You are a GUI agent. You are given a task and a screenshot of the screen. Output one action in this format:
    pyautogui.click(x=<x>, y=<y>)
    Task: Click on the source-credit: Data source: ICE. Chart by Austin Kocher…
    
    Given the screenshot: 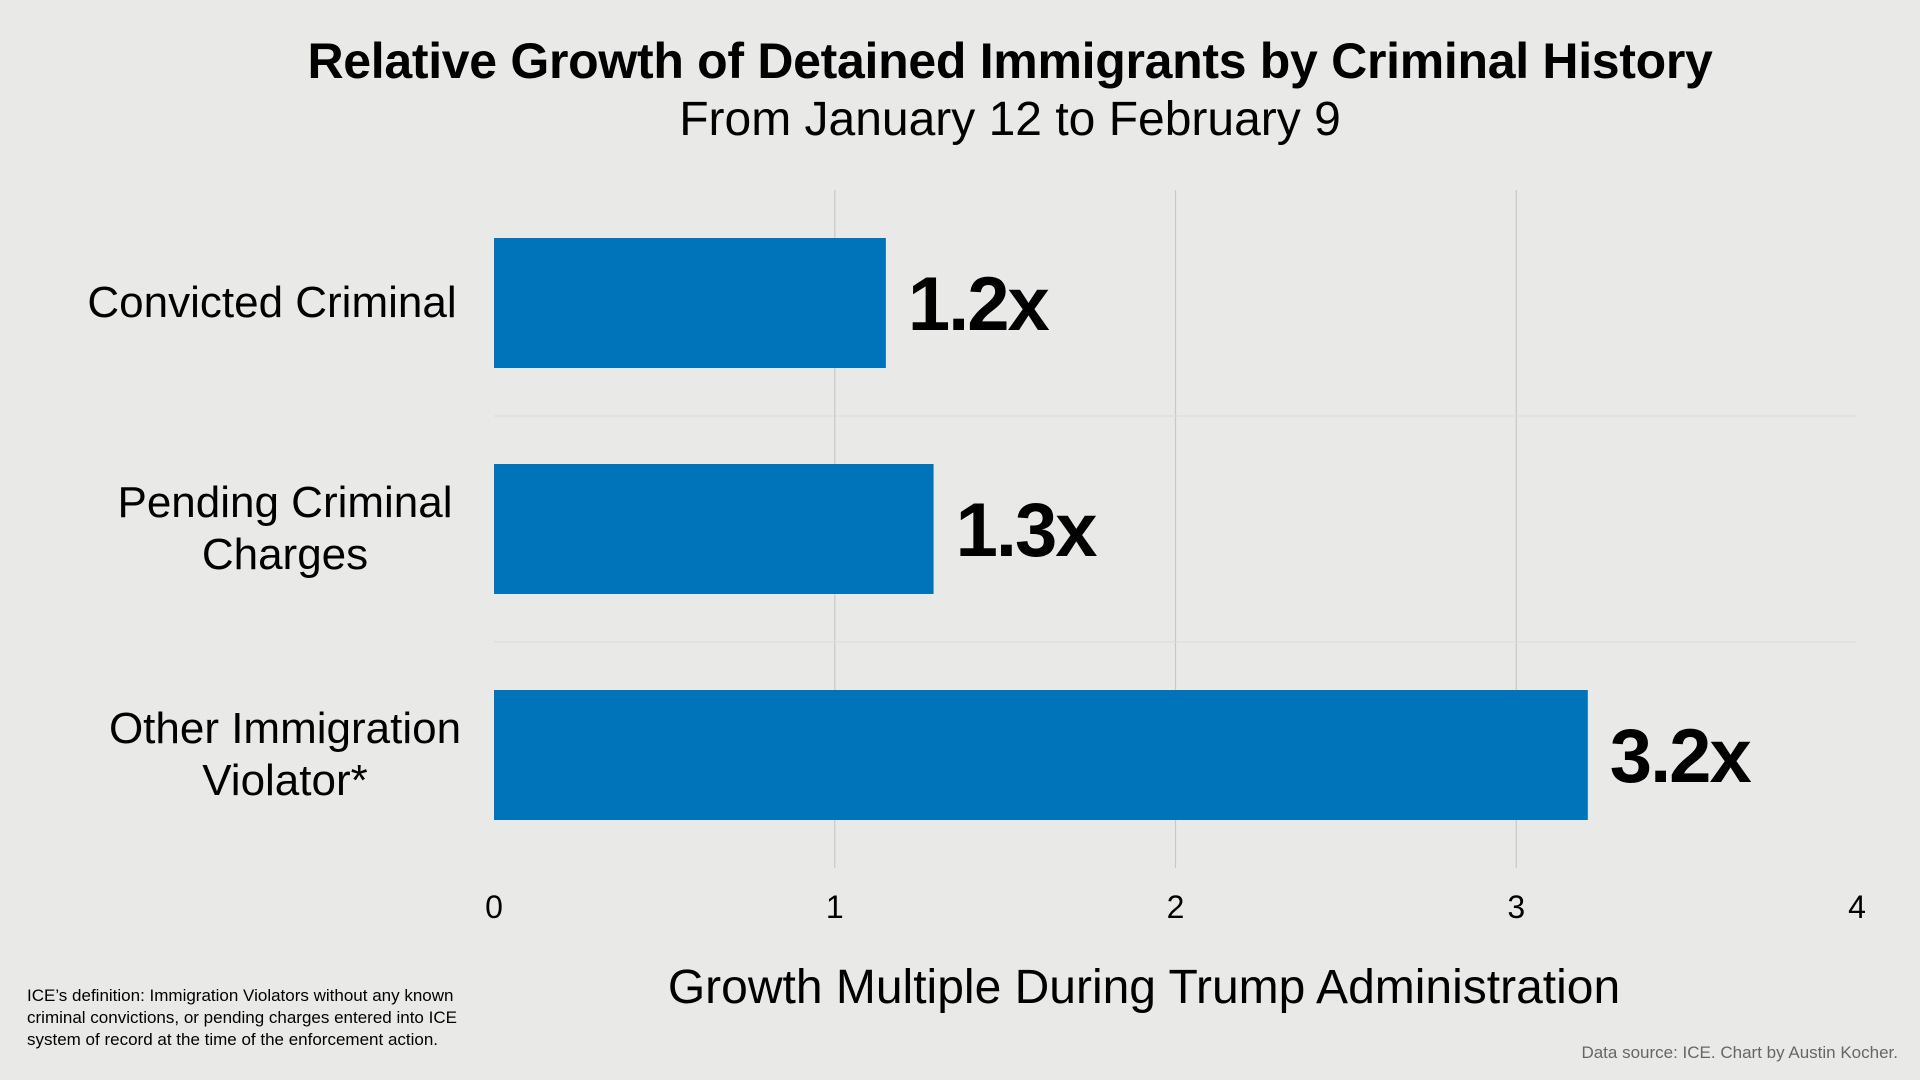 What is the action you would take?
    pyautogui.click(x=1739, y=1052)
    